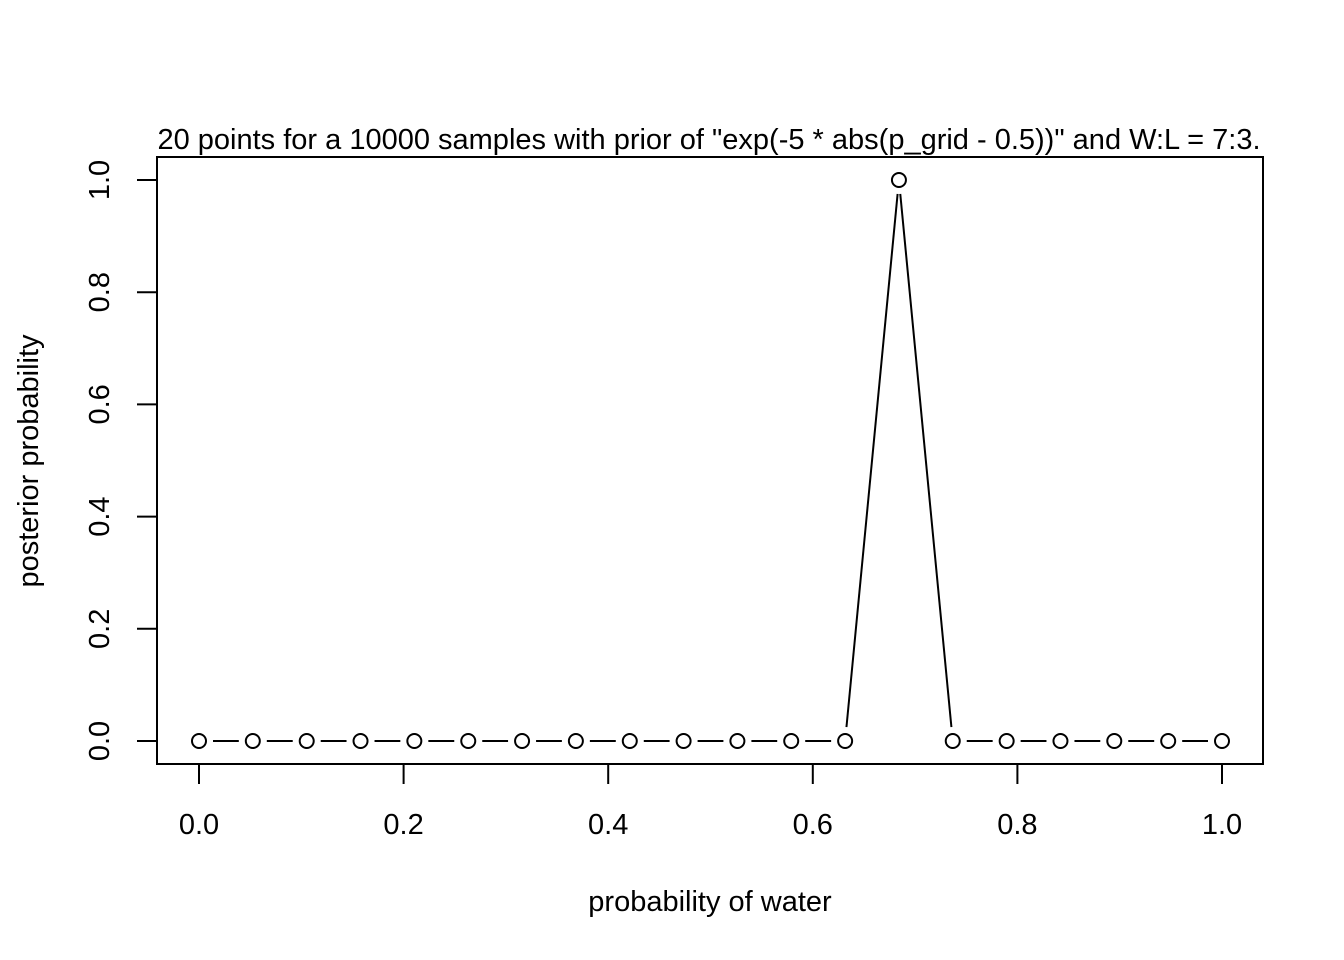 The image size is (1344, 960). What do you see at coordinates (1222, 825) in the screenshot?
I see `x-tick-label: 1.0` at bounding box center [1222, 825].